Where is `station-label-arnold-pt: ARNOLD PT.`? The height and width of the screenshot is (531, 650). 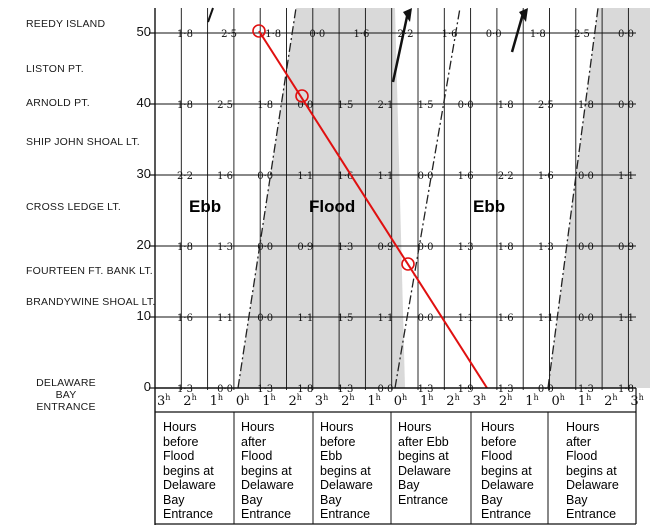 station-label-arnold-pt: ARNOLD PT. is located at coordinates (58, 103).